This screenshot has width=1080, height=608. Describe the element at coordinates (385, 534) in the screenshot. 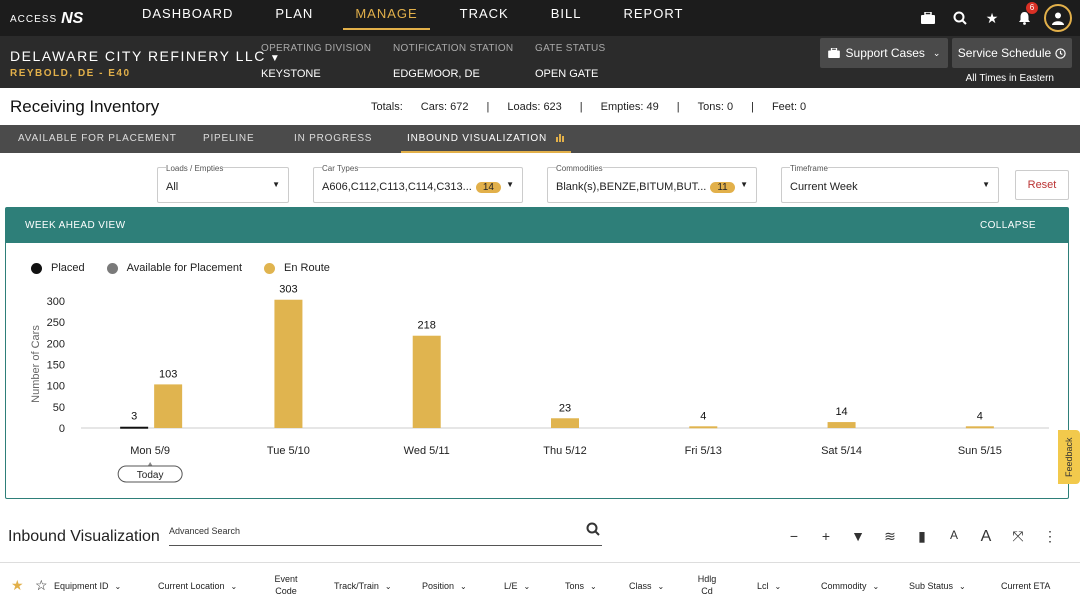

I see `advanced-search-input: Advanced Search` at that location.